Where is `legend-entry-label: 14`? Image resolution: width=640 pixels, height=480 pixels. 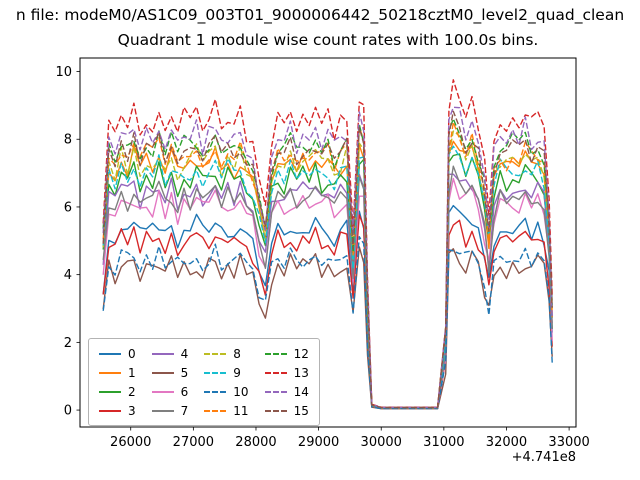
legend-entry-label: 14 is located at coordinates (301, 391).